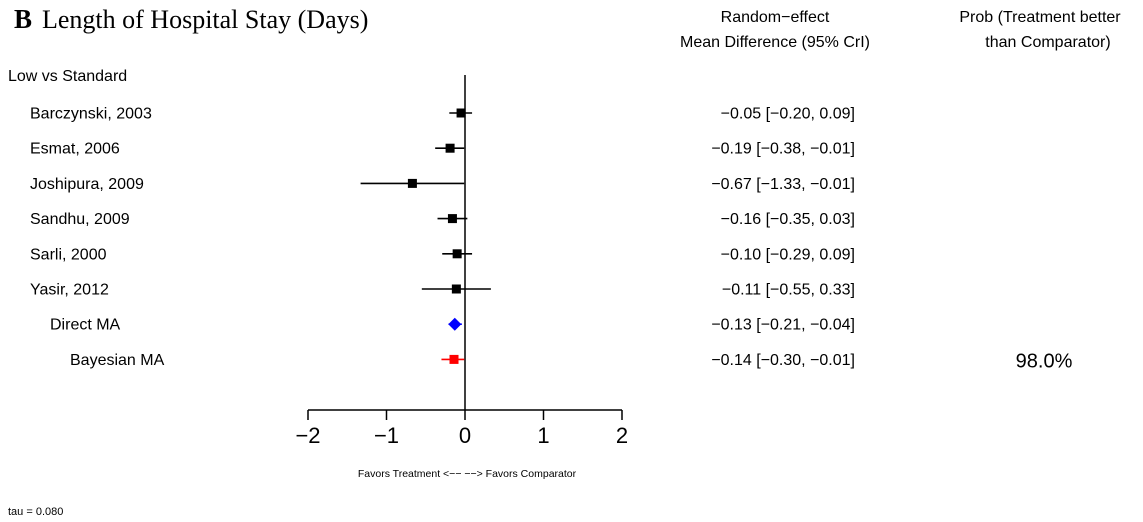 The image size is (1143, 522). Describe the element at coordinates (1047, 42) in the screenshot. I see `prob-header-line2: than Comparator)` at that location.